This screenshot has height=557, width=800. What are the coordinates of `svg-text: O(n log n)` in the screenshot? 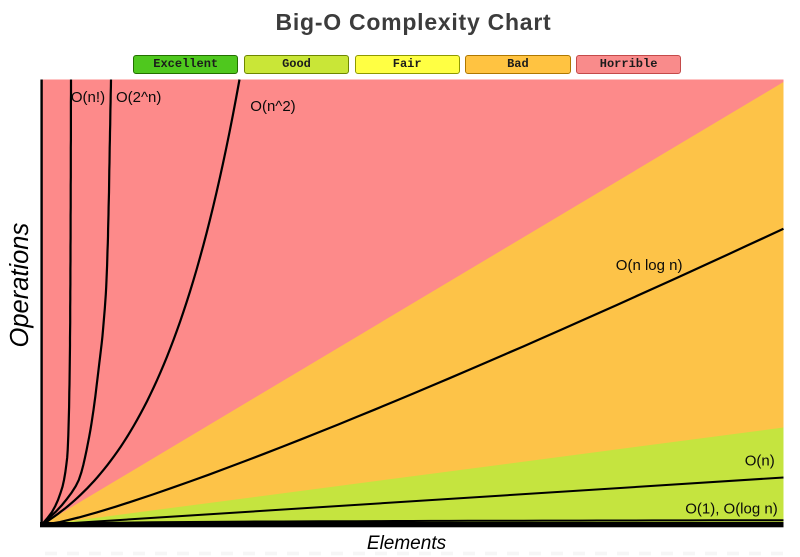 It's located at (649, 265).